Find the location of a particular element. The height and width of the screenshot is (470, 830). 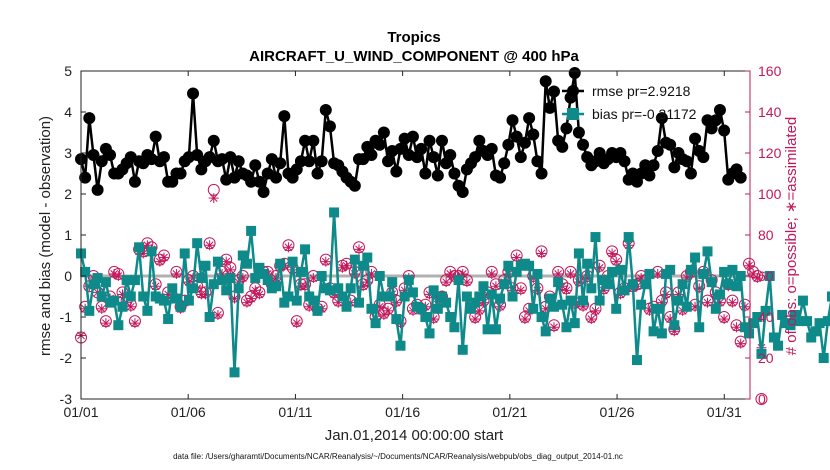

y-right-tick-label: 100 is located at coordinates (770, 194).